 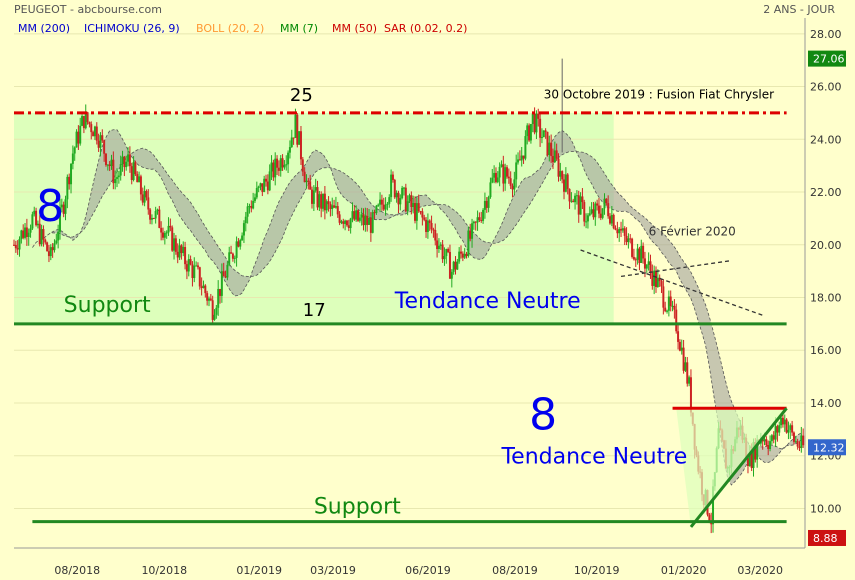 What do you see at coordinates (659, 94) in the screenshot?
I see `annotation-text: 30 Octobre 2019 : Fusion Fiat Chrysler` at bounding box center [659, 94].